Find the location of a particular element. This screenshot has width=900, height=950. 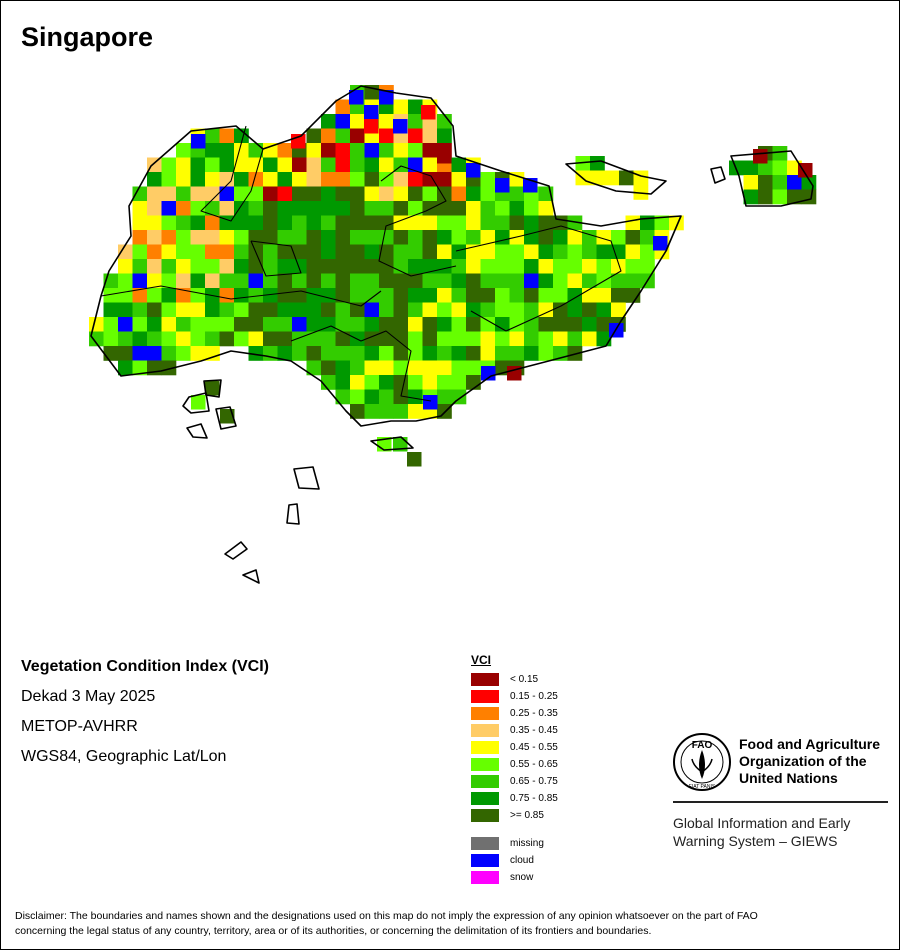

legend-label: >= 0.85 is located at coordinates (527, 815).